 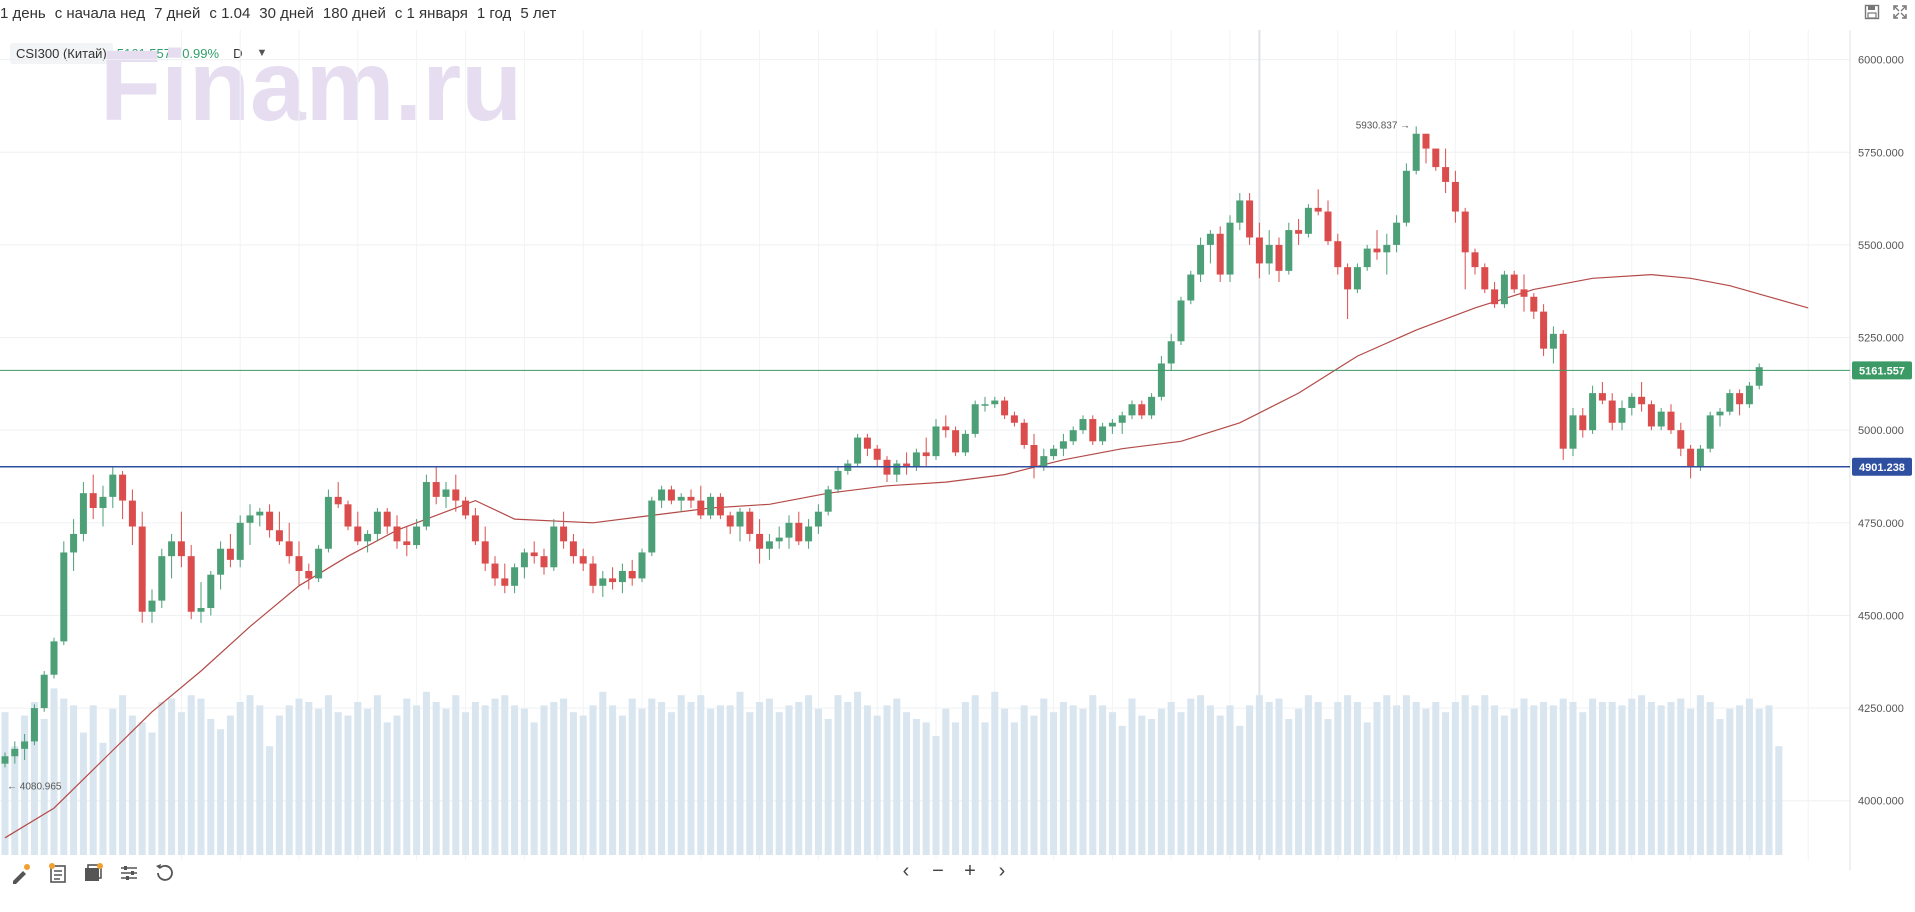 What do you see at coordinates (494, 13) in the screenshot?
I see `period-option: 1 год` at bounding box center [494, 13].